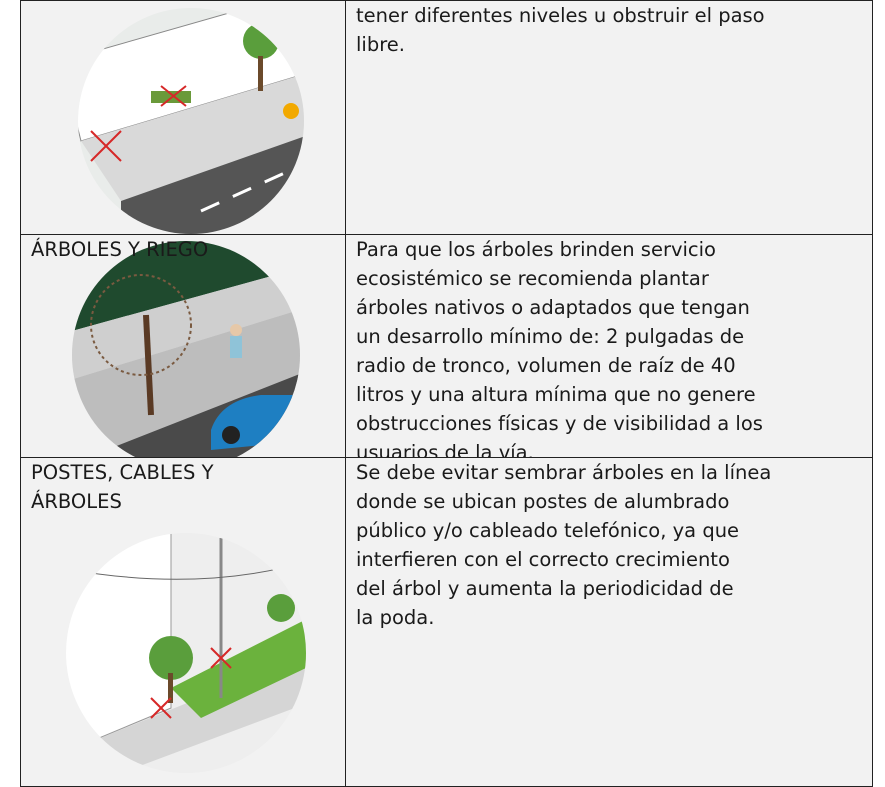 The width and height of the screenshot is (885, 787). I want to click on text-line: un desarrollo mínimo de: 2 pulgadas de, so click(550, 336).